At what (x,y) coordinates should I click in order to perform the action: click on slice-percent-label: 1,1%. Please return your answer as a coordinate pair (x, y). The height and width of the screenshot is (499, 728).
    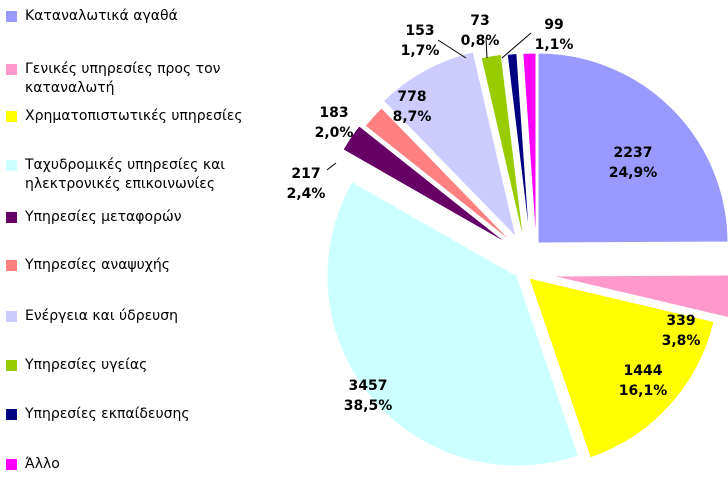
    Looking at the image, I should click on (554, 45).